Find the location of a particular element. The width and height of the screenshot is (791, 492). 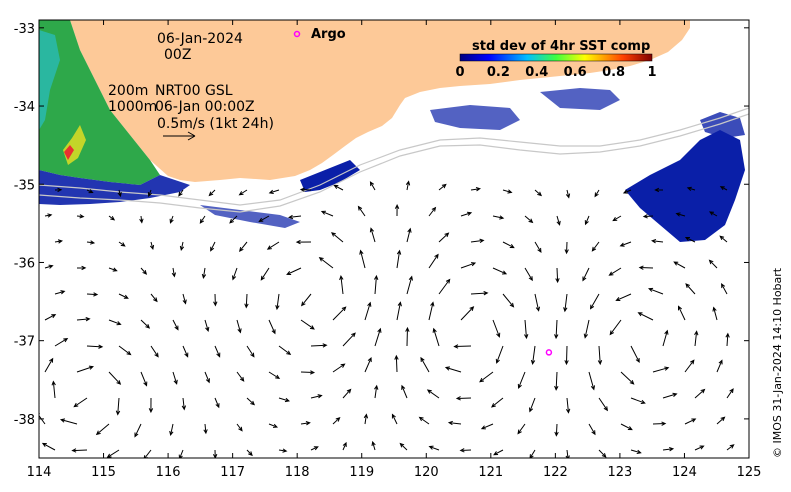

lon-tick-label: 124 is located at coordinates (684, 472).